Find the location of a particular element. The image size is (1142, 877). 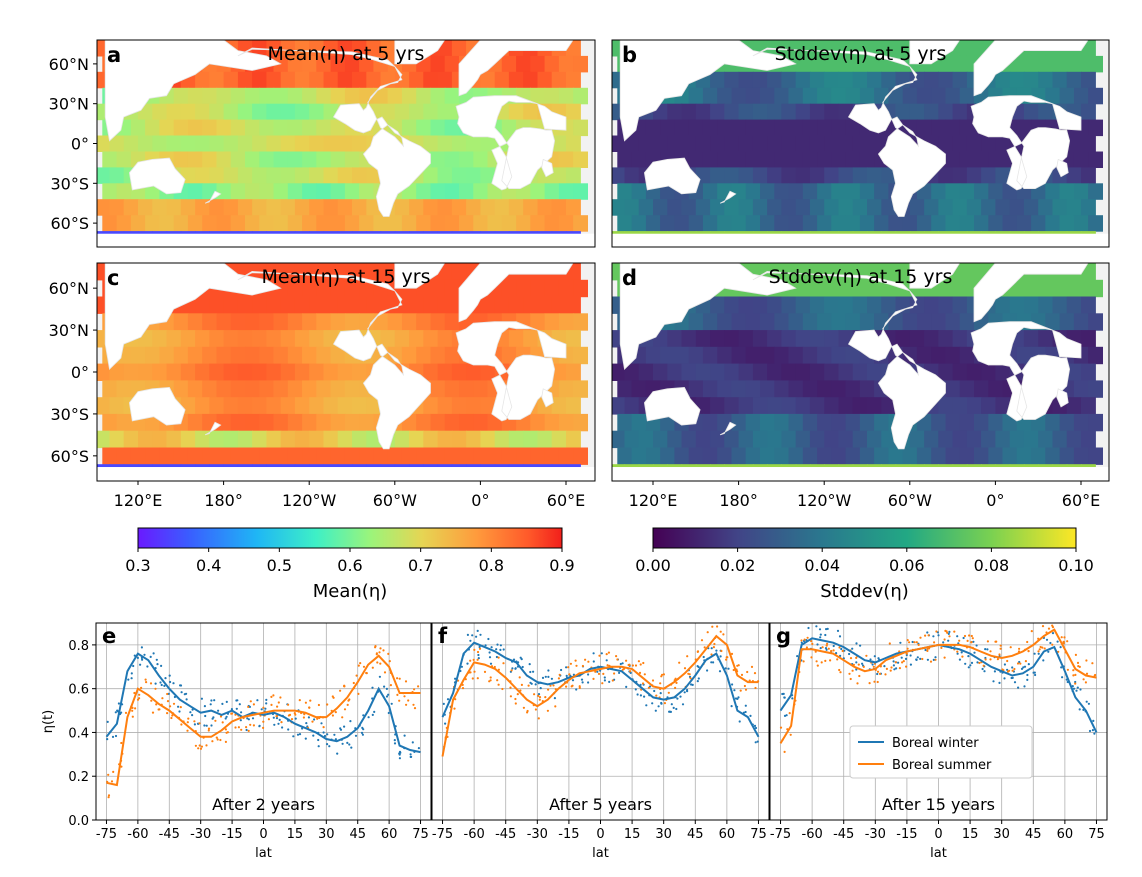

land-mass is located at coordinates (334, 132).